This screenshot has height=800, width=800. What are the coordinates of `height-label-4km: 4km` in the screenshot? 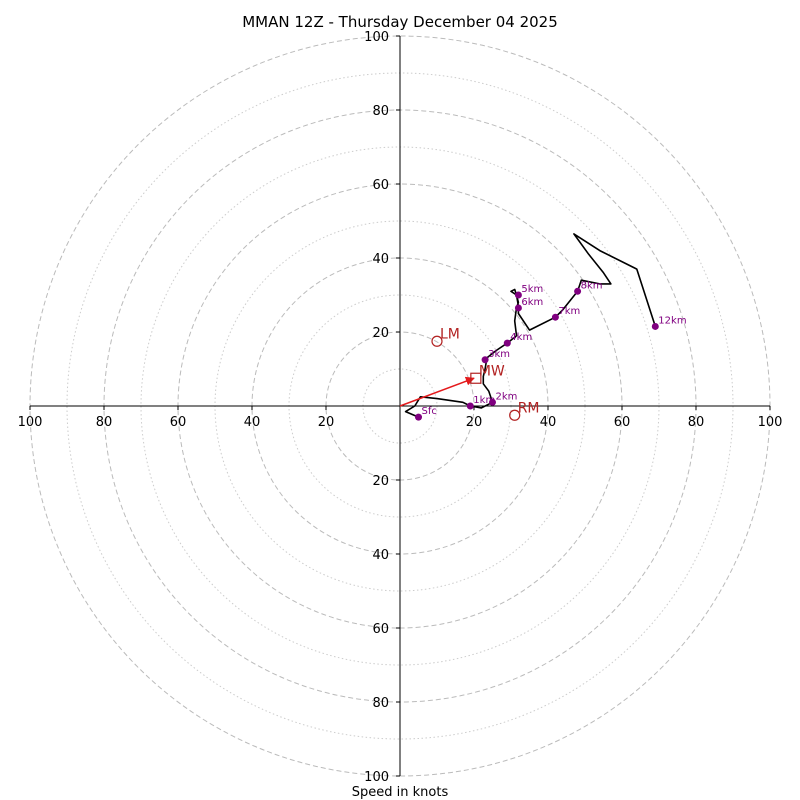 It's located at (521, 337).